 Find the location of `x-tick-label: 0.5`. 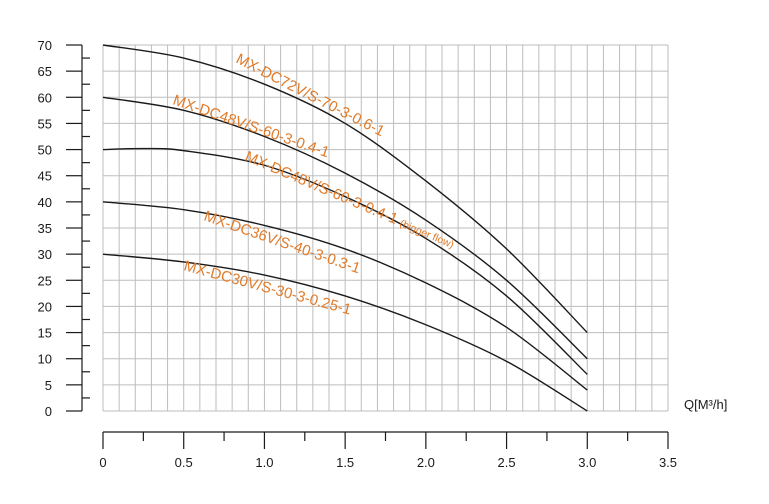

x-tick-label: 0.5 is located at coordinates (184, 462).